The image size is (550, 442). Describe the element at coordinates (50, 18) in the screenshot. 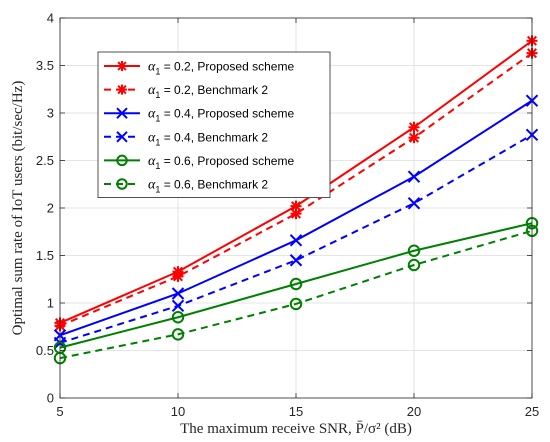

I see `y-tick-label: 4` at that location.